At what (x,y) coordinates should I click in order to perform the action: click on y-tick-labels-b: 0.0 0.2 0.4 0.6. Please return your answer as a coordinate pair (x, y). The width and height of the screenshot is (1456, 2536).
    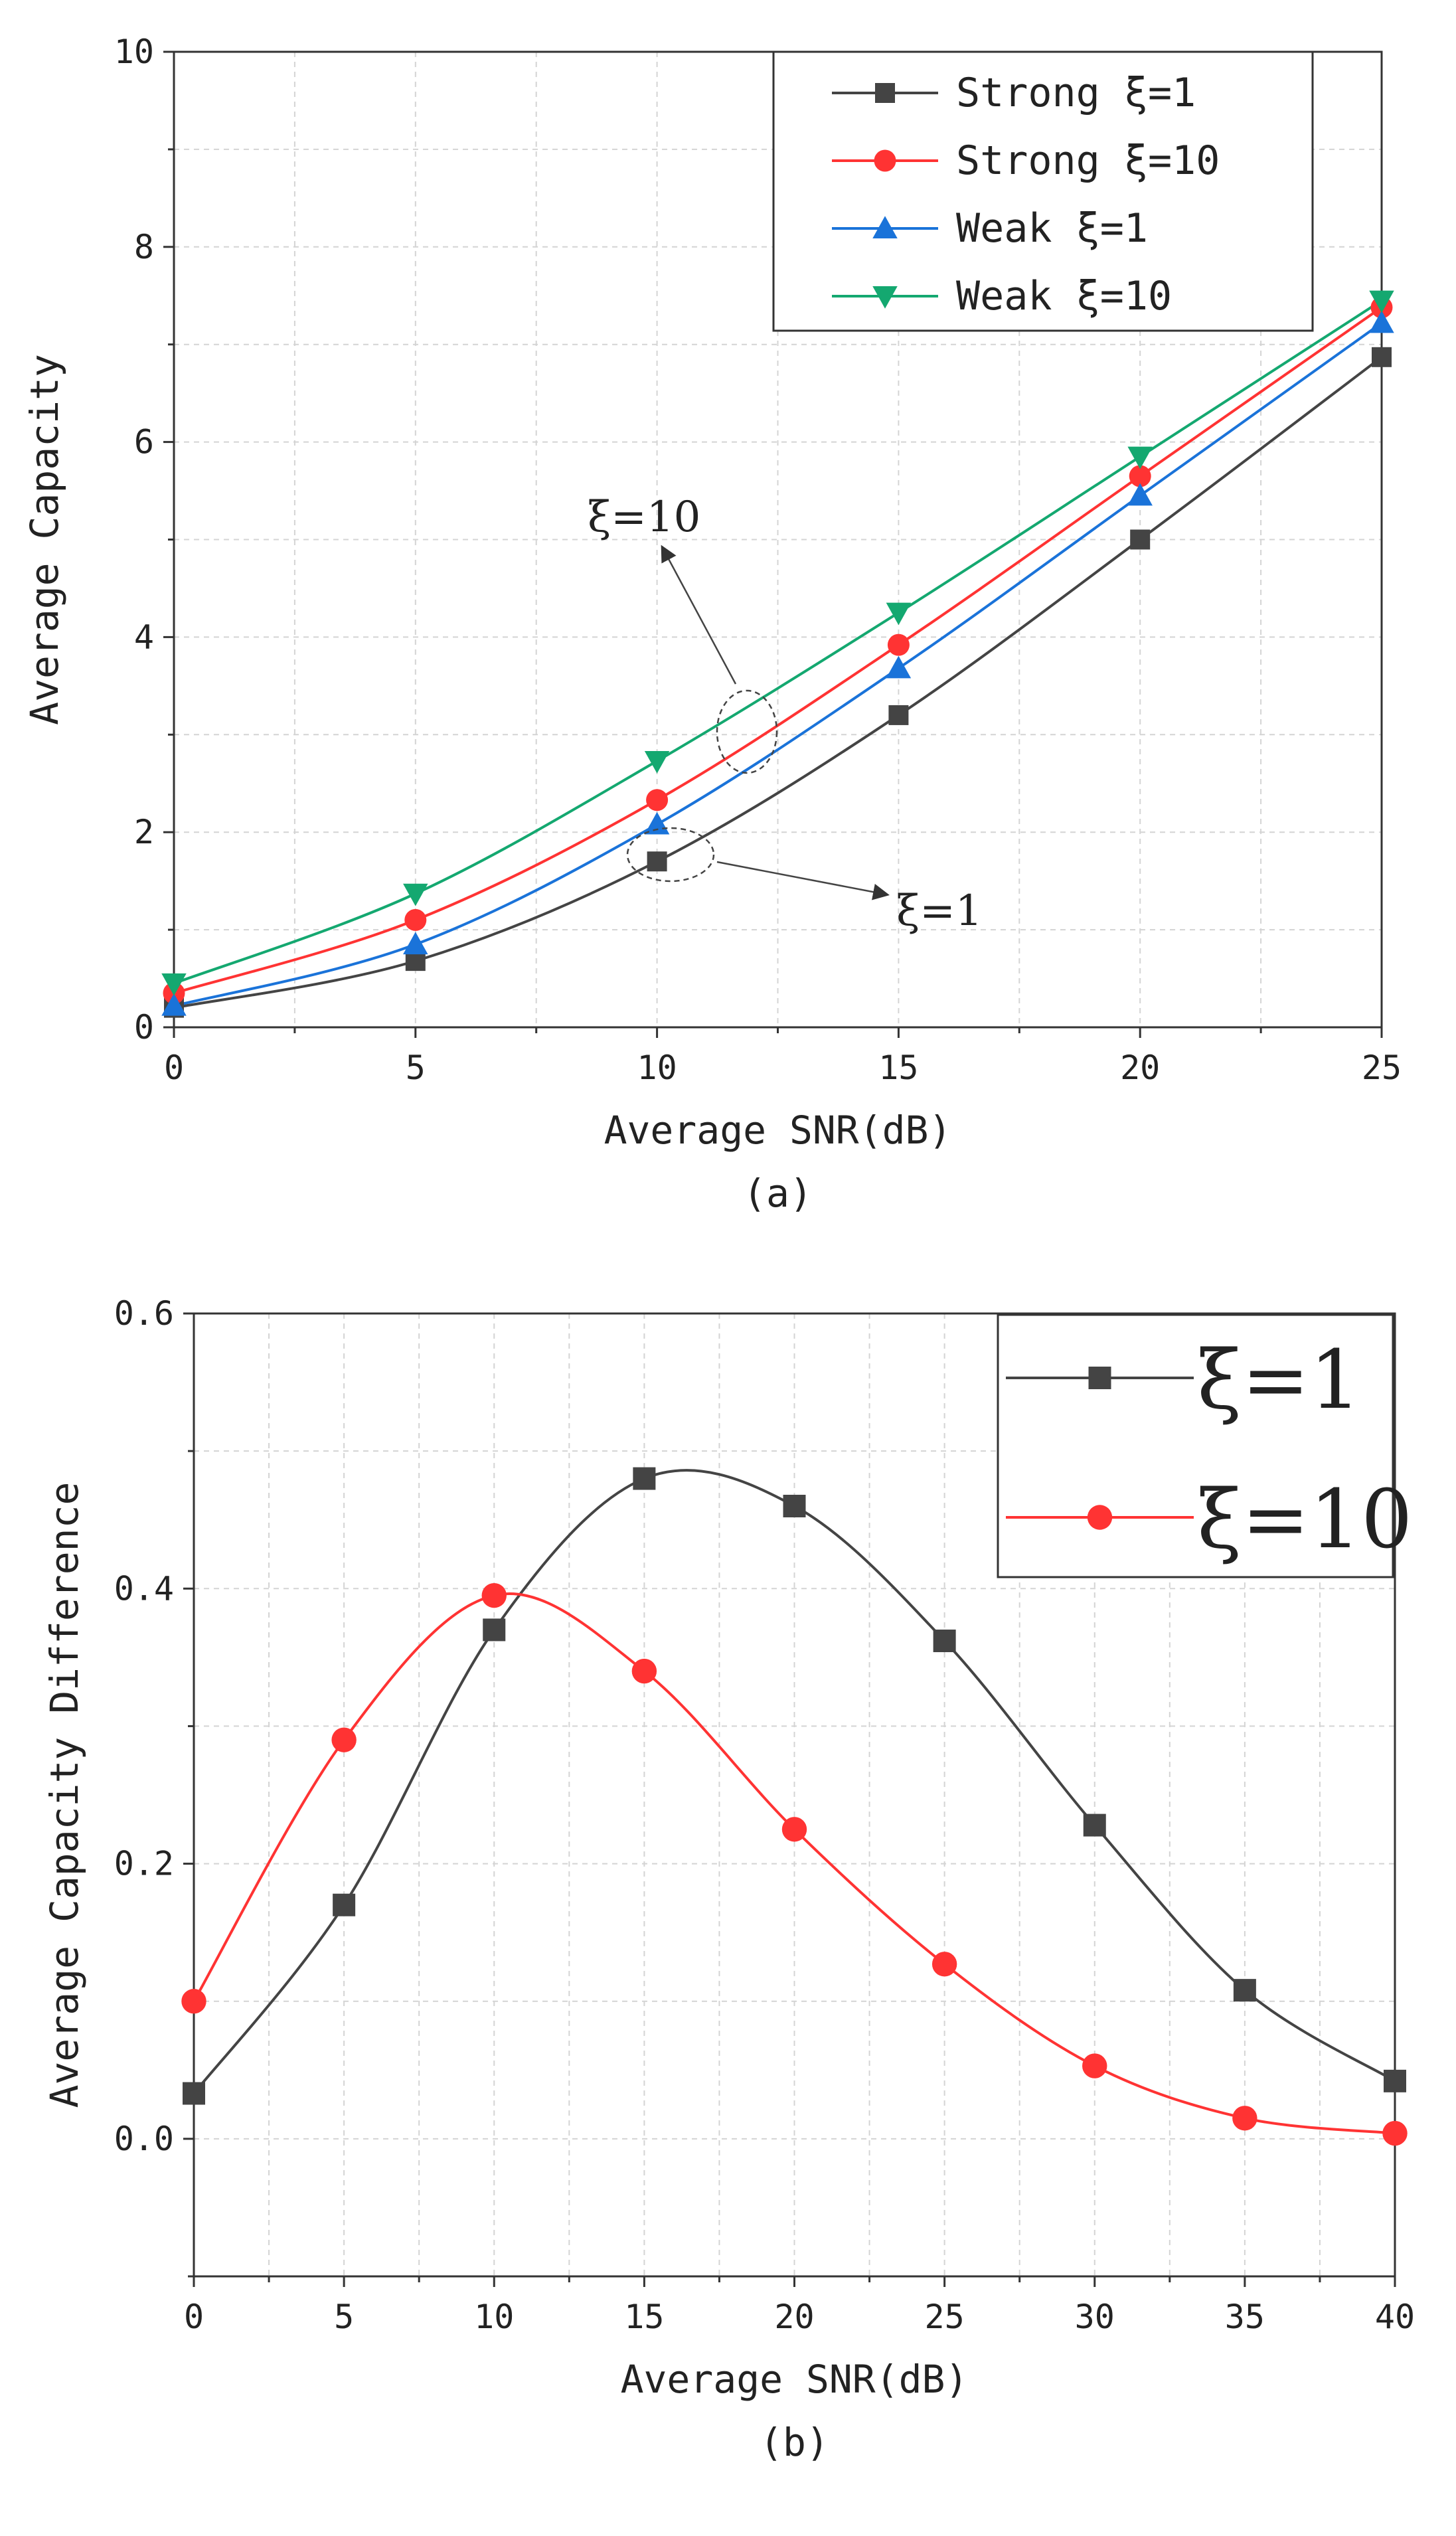
    Looking at the image, I should click on (144, 1726).